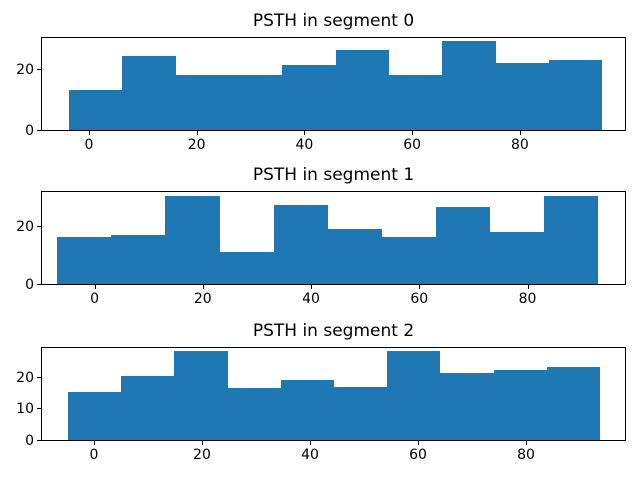 The width and height of the screenshot is (640, 480). I want to click on y-tick-label: 10, so click(25, 409).